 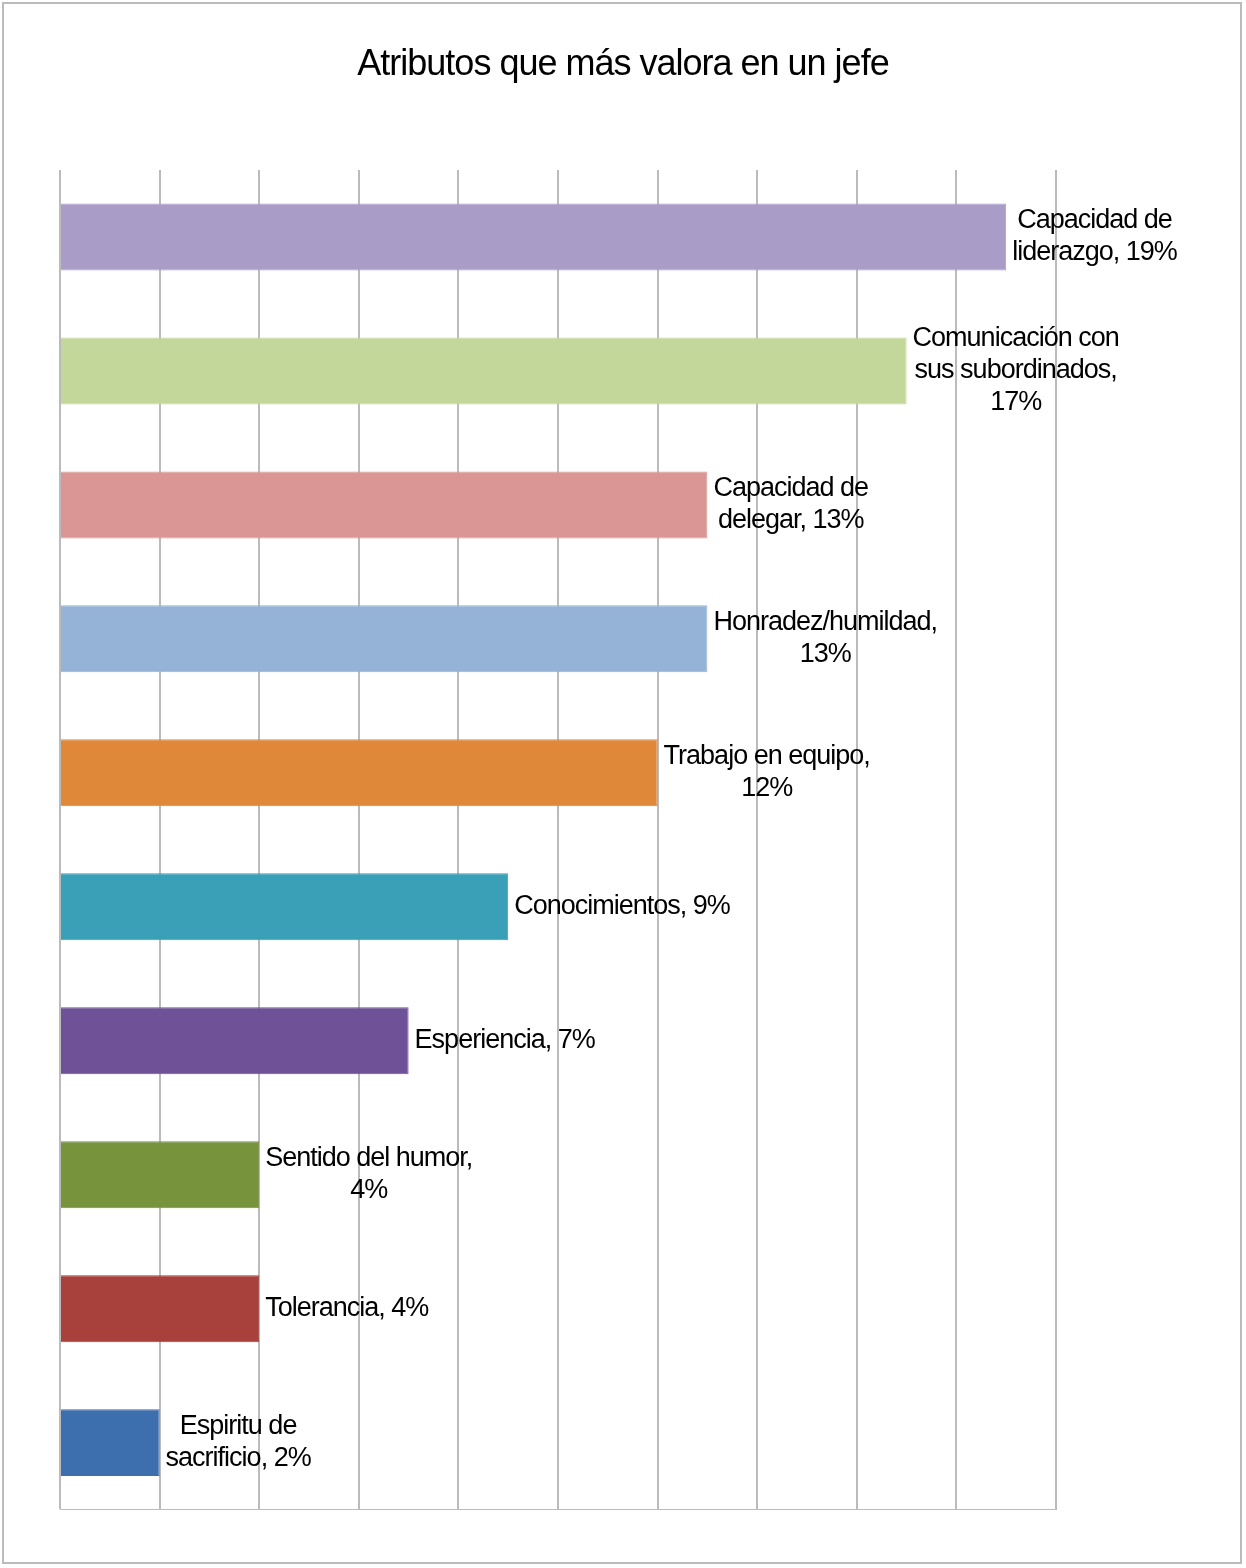 I want to click on chart-title: Atributos que más valora en un jefe, so click(x=623, y=63).